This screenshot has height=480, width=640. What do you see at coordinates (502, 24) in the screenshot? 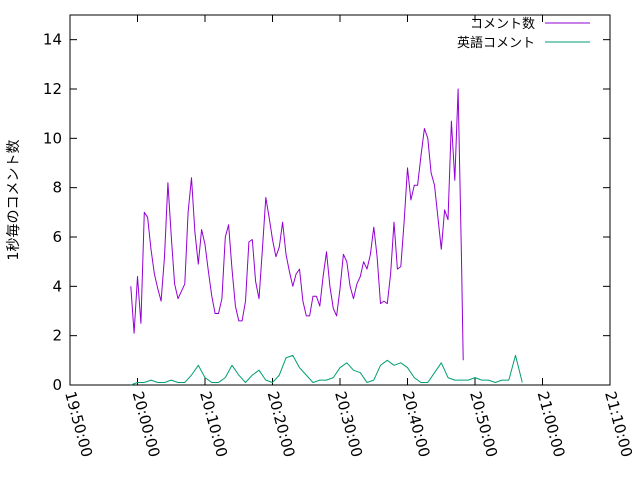
I see `legend-label: コメント数` at bounding box center [502, 24].